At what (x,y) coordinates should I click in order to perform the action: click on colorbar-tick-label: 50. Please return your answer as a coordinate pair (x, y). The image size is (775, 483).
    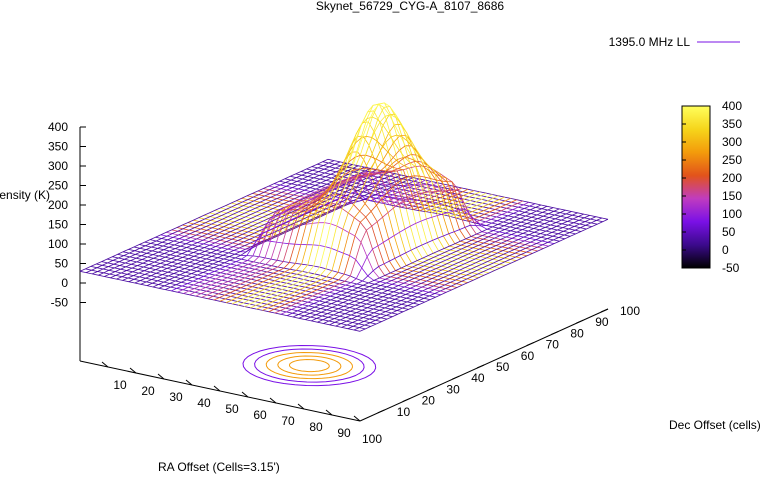
    Looking at the image, I should click on (729, 232).